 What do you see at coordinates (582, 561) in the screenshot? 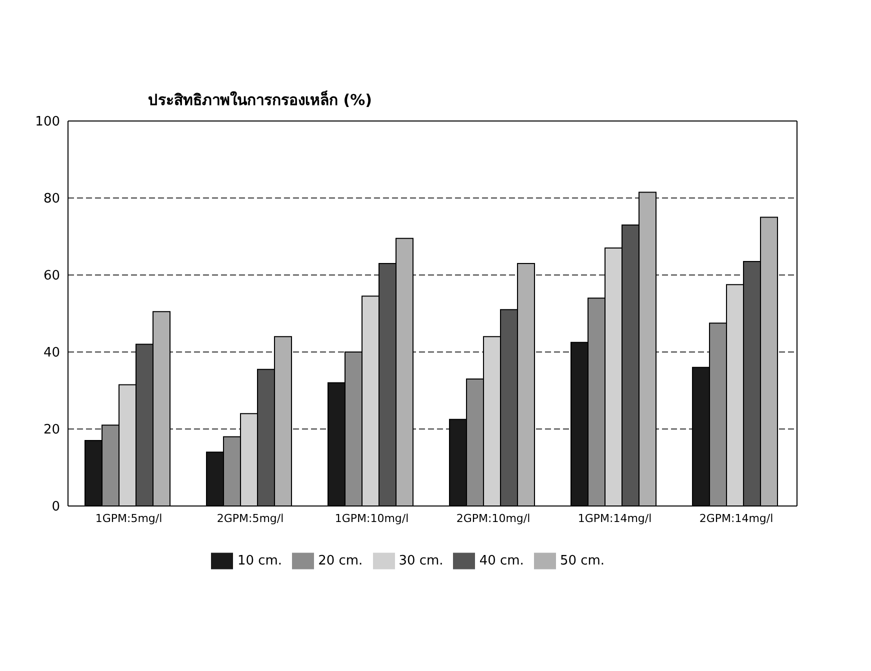
I see `legend-label: 50 cm.` at bounding box center [582, 561].